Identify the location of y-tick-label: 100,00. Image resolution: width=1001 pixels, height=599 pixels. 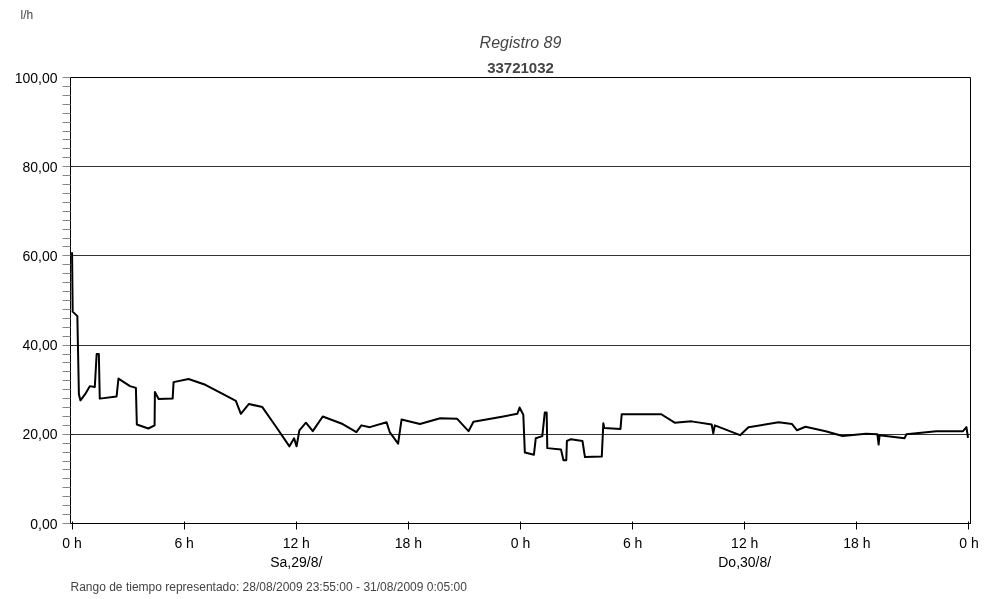
(36, 77).